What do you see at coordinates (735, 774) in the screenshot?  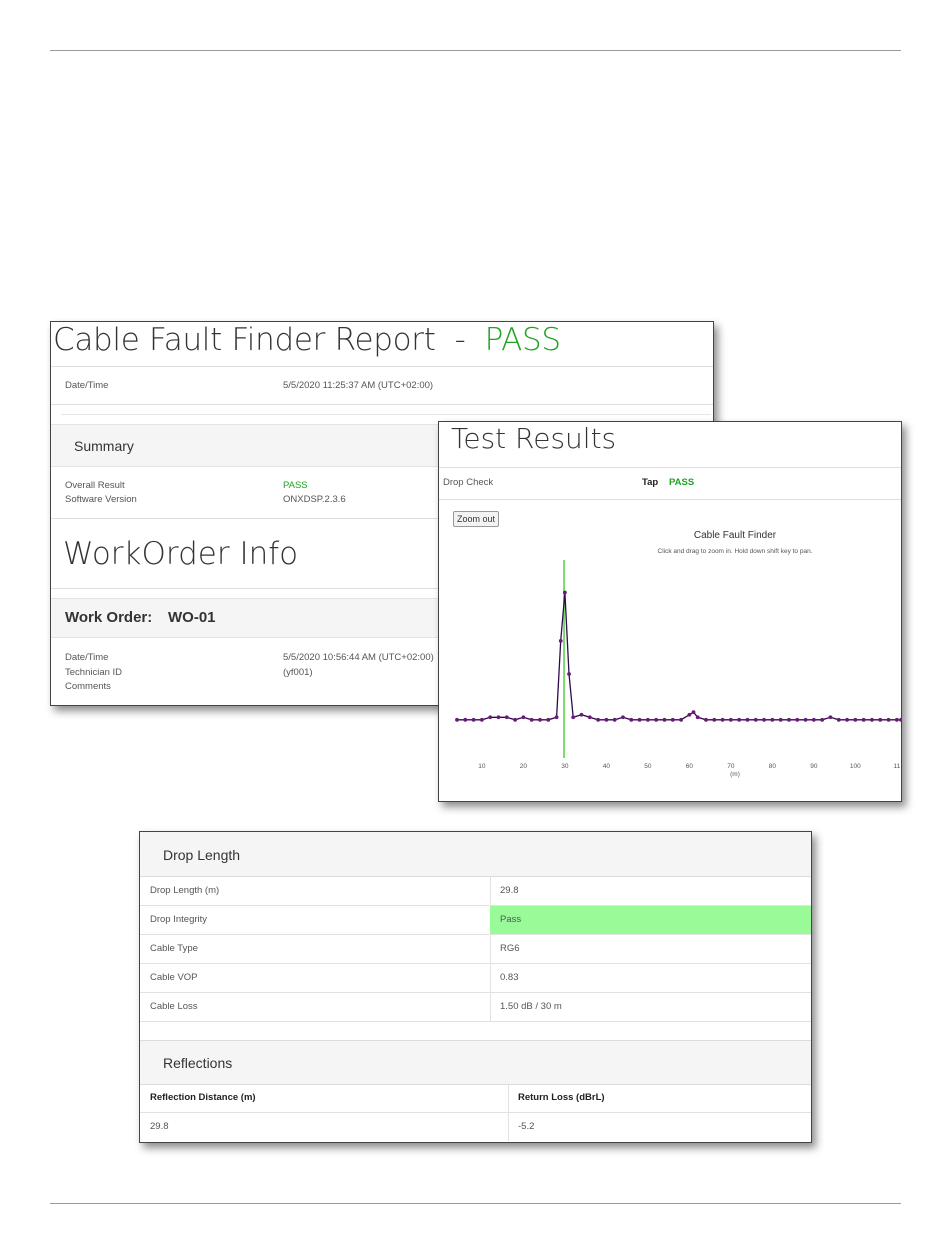 I see `x-axis-label: (m)` at bounding box center [735, 774].